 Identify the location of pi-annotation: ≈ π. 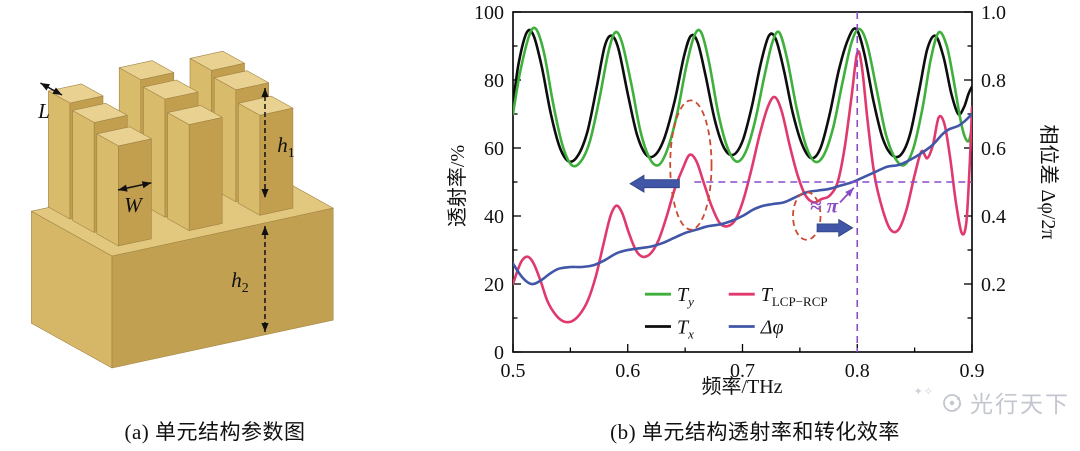
(824, 206).